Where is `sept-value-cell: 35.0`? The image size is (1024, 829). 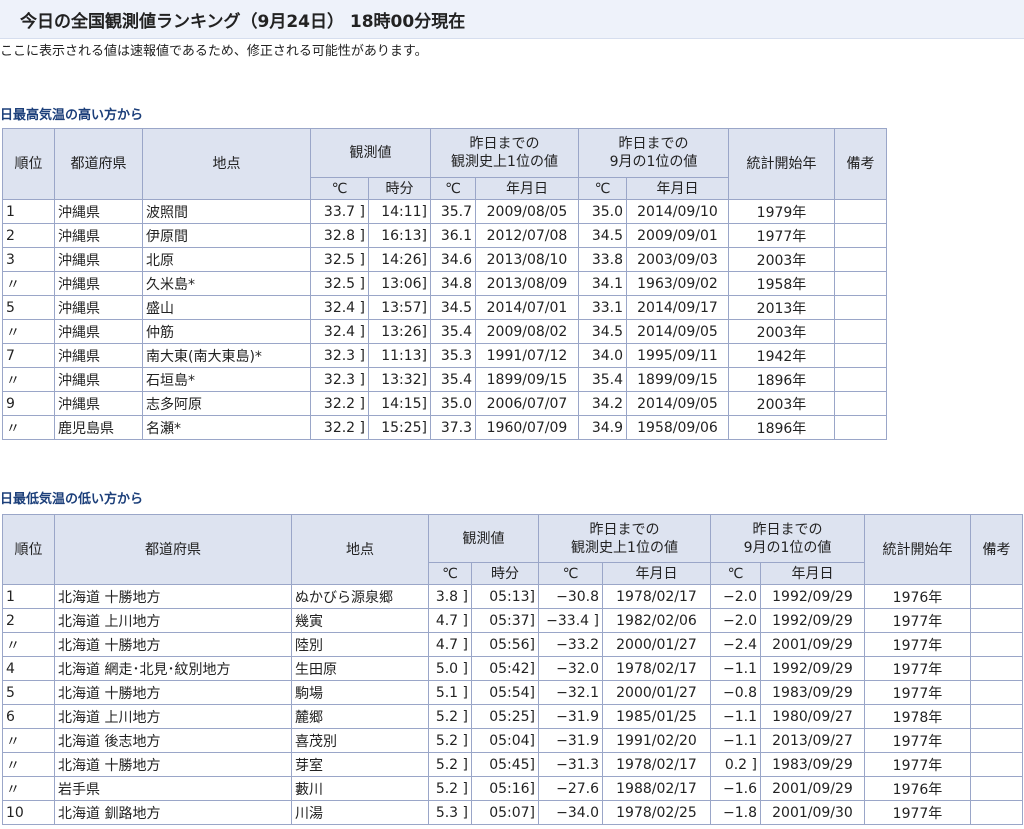 sept-value-cell: 35.0 is located at coordinates (602, 211).